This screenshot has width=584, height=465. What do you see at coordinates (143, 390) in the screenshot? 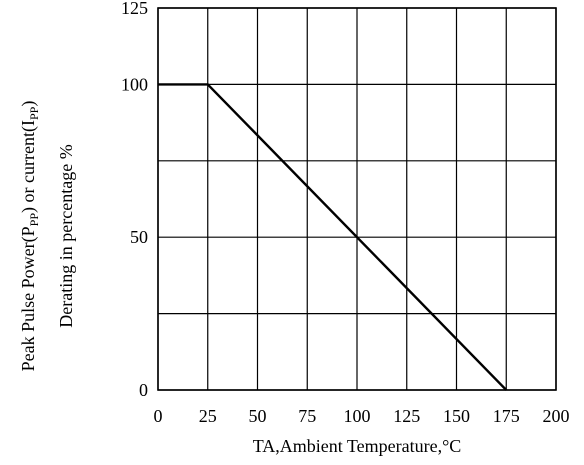
I see `y-tick-label: 0` at bounding box center [143, 390].